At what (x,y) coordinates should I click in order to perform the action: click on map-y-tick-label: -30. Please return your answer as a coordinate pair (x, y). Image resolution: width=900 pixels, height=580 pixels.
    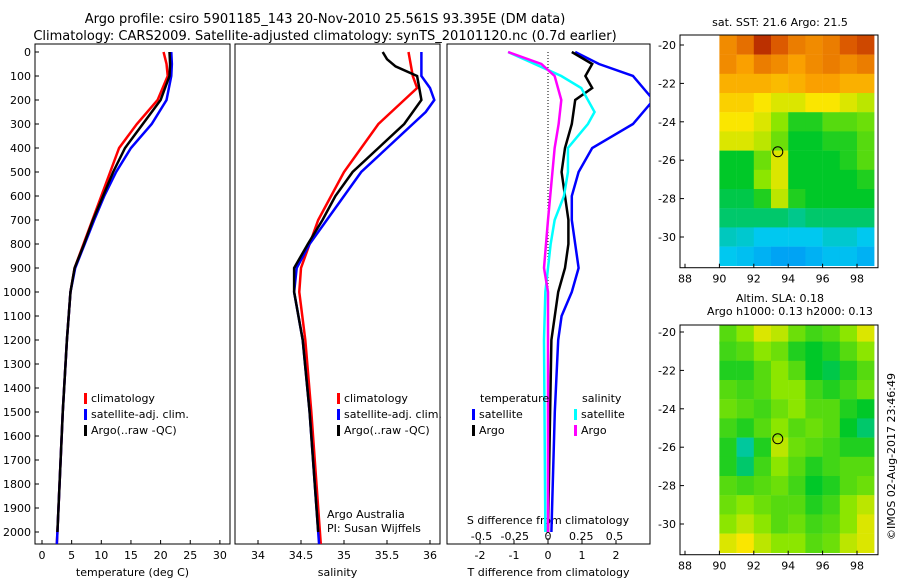
    Looking at the image, I should click on (667, 524).